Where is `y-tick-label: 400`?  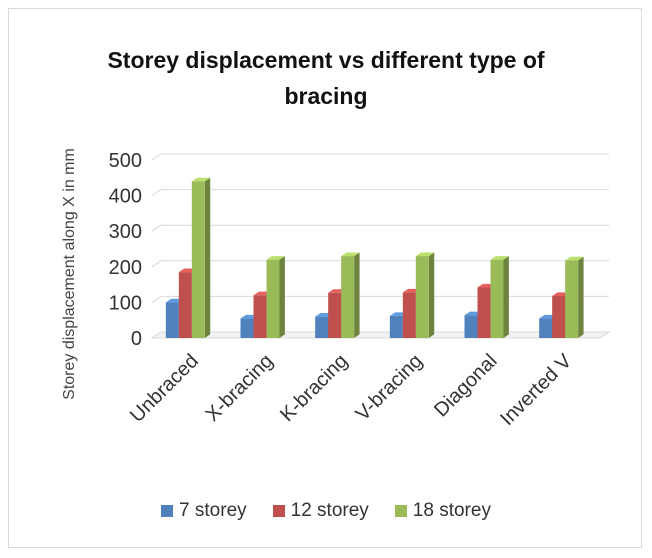
y-tick-label: 400 is located at coordinates (125, 197).